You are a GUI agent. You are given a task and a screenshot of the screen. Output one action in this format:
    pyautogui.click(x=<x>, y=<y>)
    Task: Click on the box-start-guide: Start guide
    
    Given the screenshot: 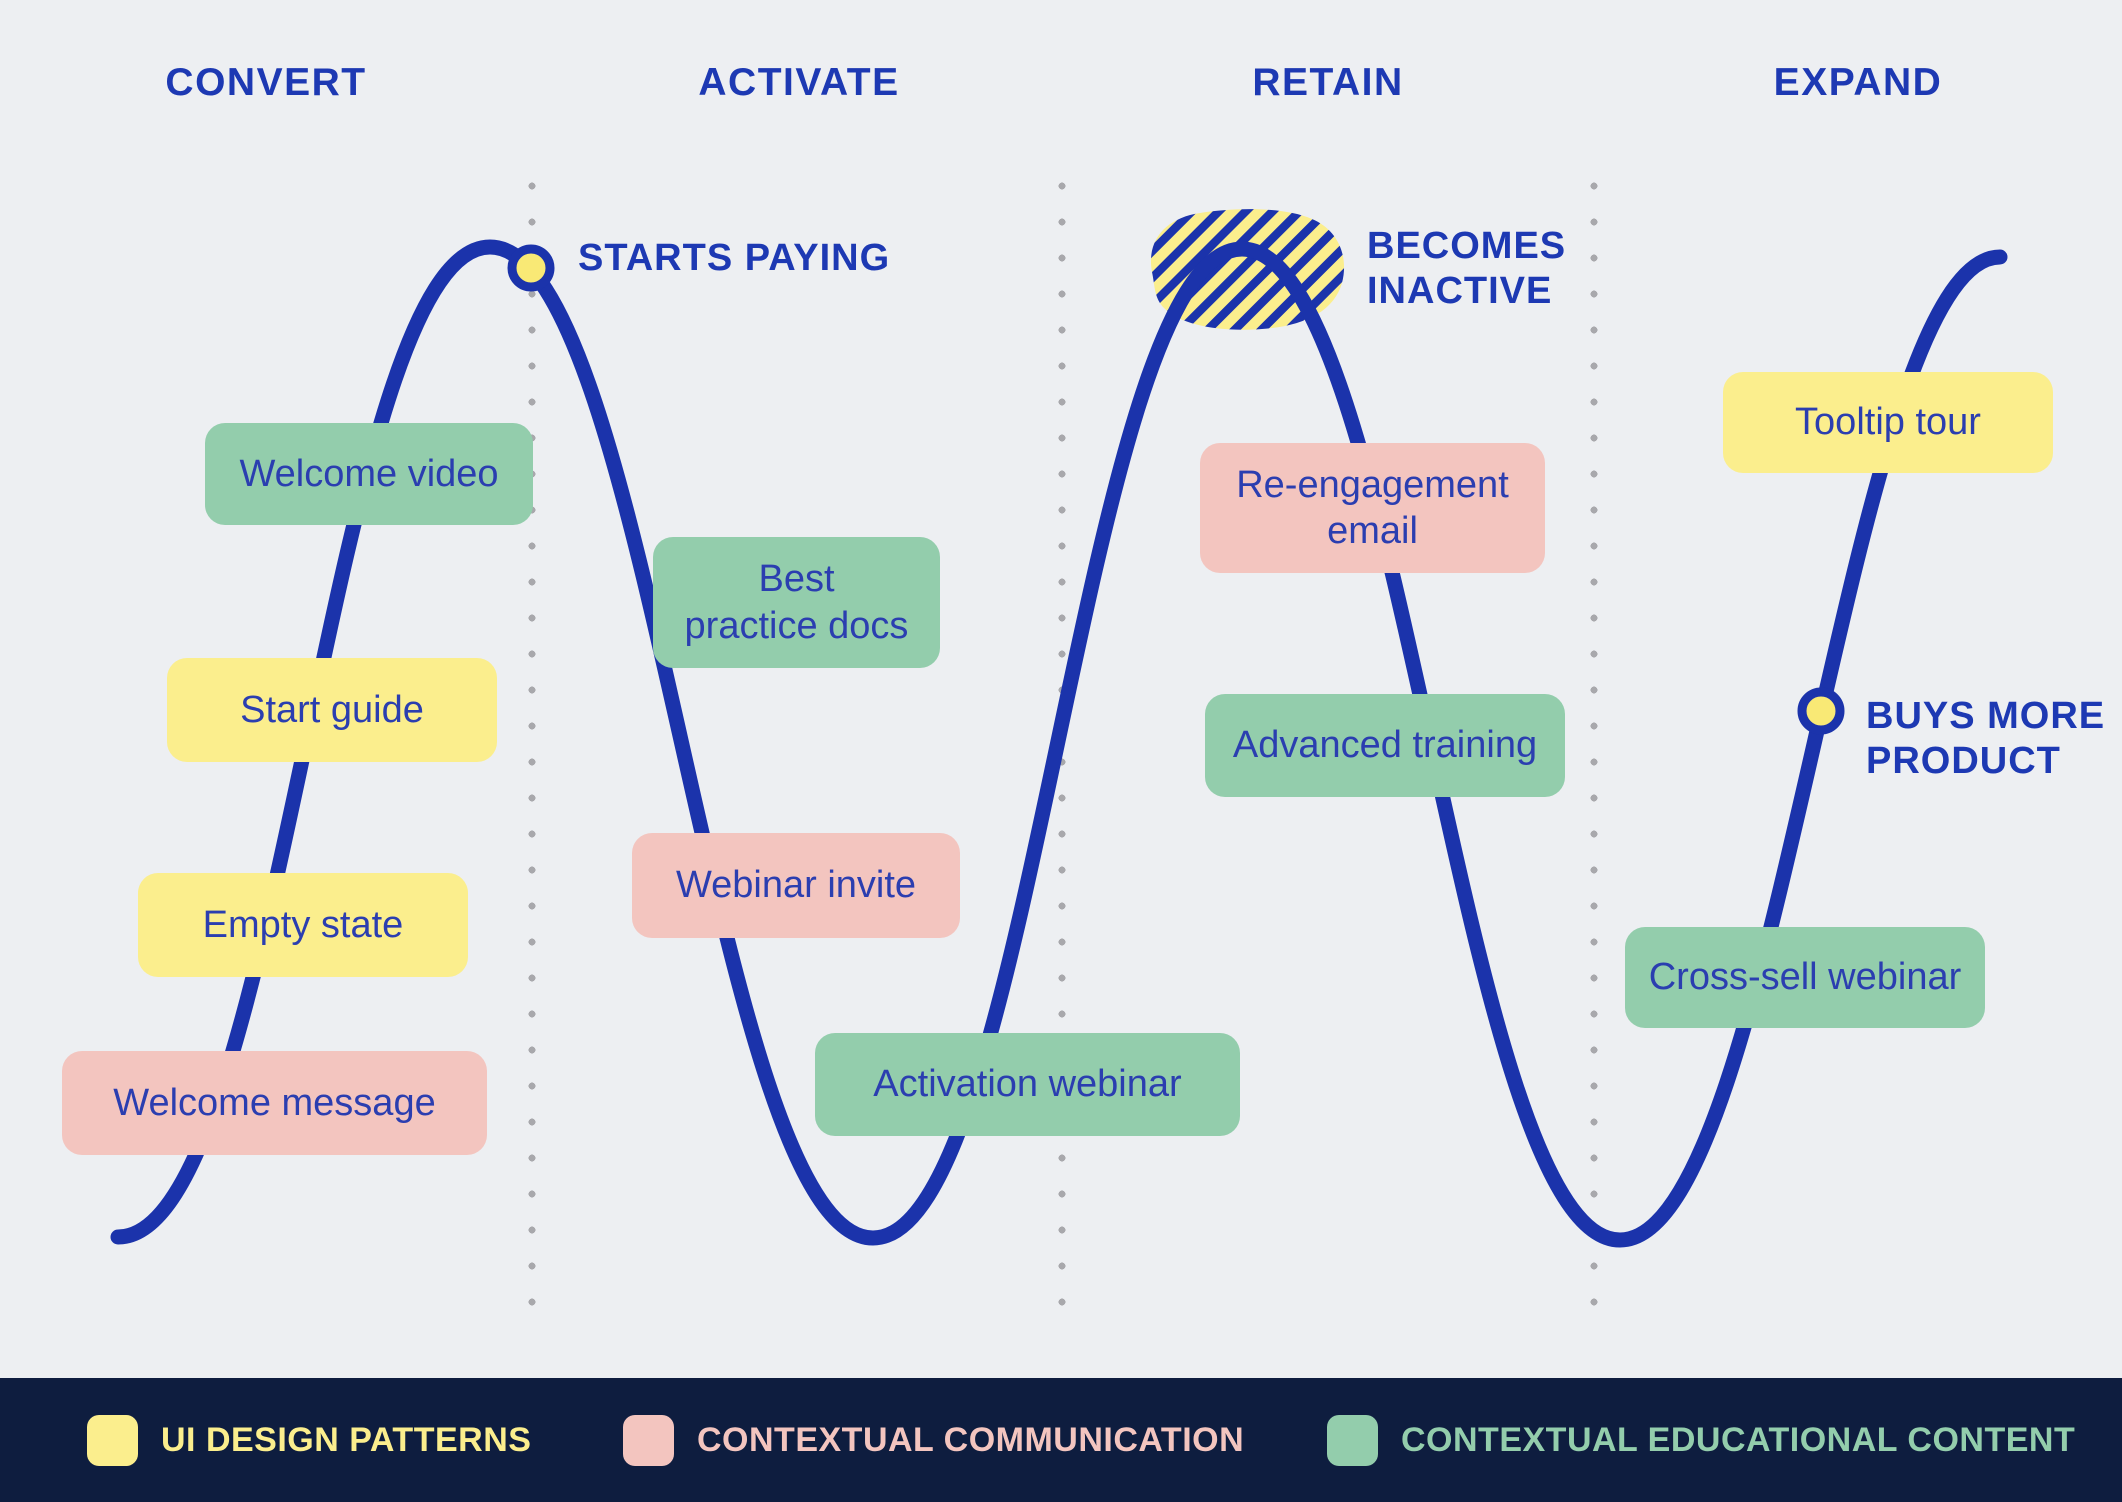 What is the action you would take?
    pyautogui.click(x=332, y=710)
    